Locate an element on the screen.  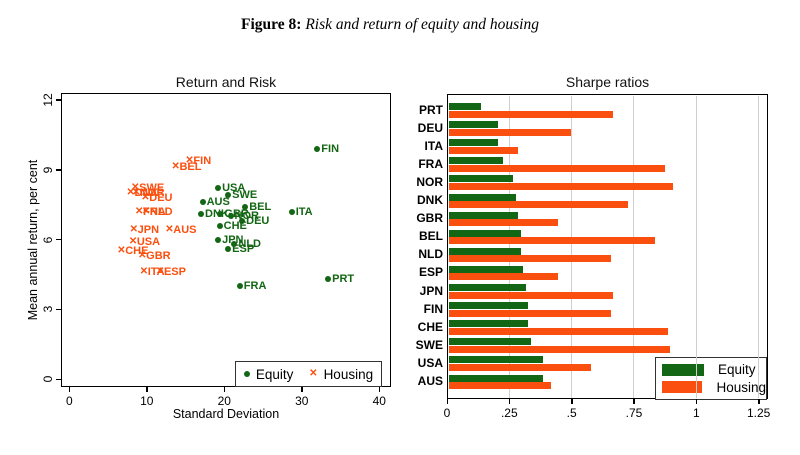
scatter-point-label-NLD: NLD is located at coordinates (161, 211).